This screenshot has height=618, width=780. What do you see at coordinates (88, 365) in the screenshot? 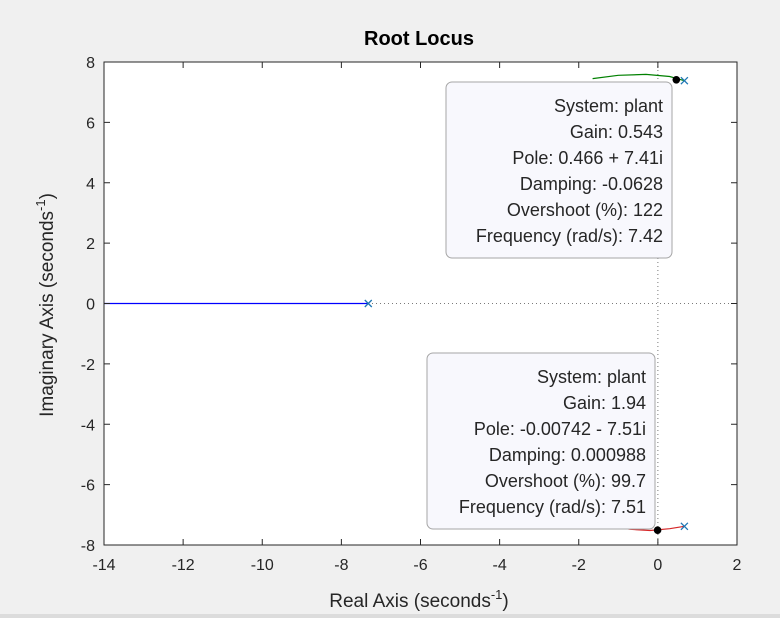
I see `y-tick-label: -2` at bounding box center [88, 365].